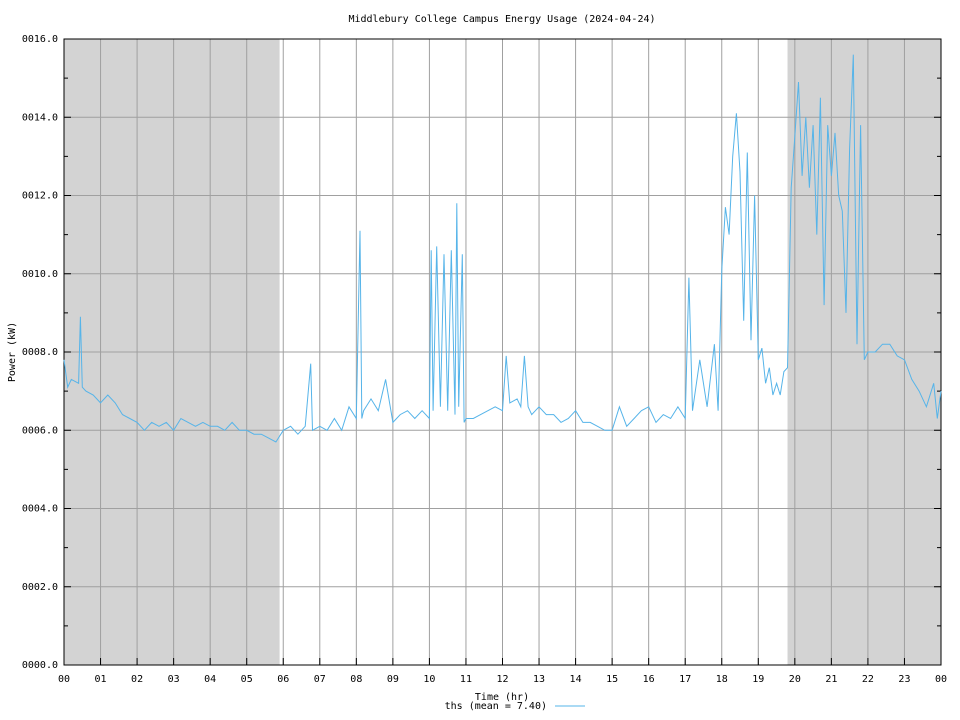 This screenshot has height=720, width=960. Describe the element at coordinates (795, 679) in the screenshot. I see `x-tick-label: 20` at that location.